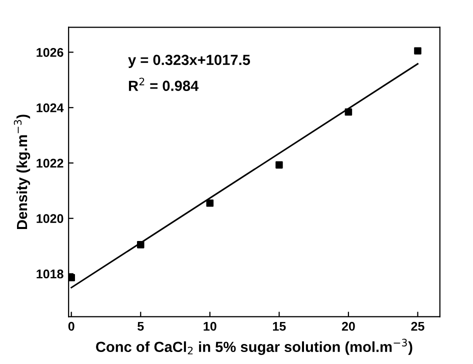 The width and height of the screenshot is (473, 364). What do you see at coordinates (50, 52) in the screenshot?
I see `y-tick-label: 1026` at bounding box center [50, 52].